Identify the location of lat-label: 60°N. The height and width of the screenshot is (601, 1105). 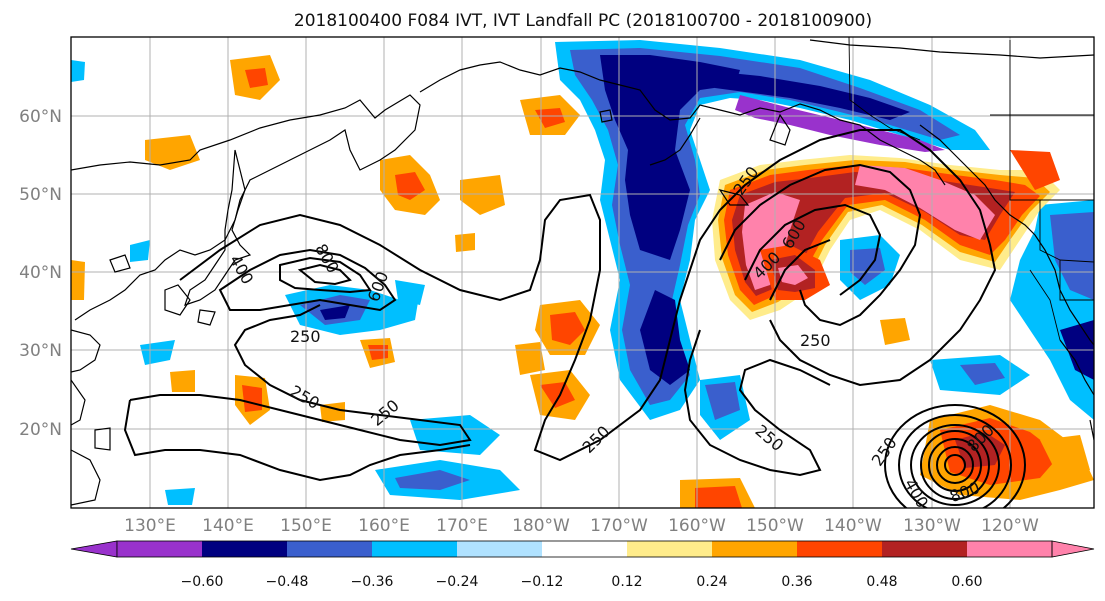
(40, 117).